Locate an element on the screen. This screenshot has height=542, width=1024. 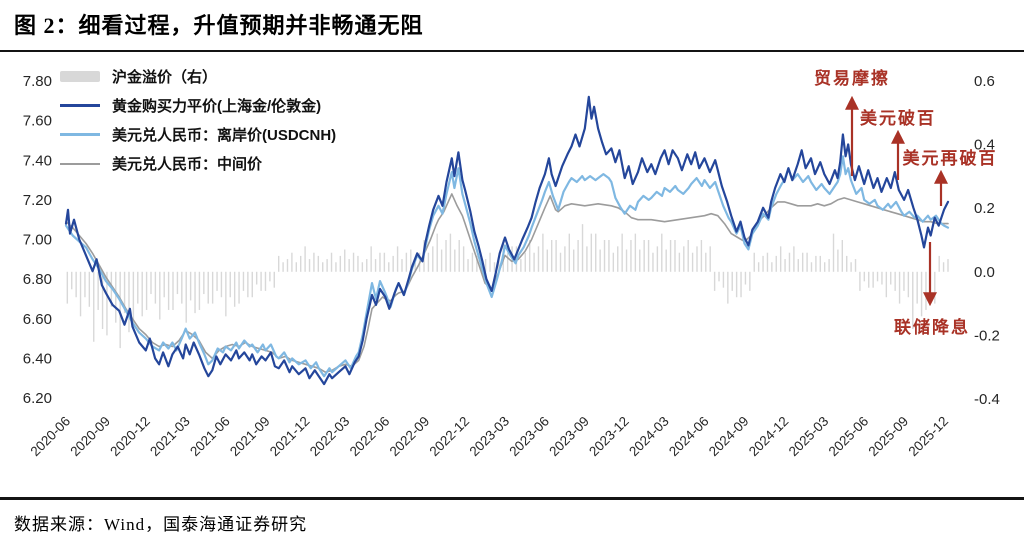
data-source: 数据来源：Wind，国泰海通证券研究 is located at coordinates (161, 524).